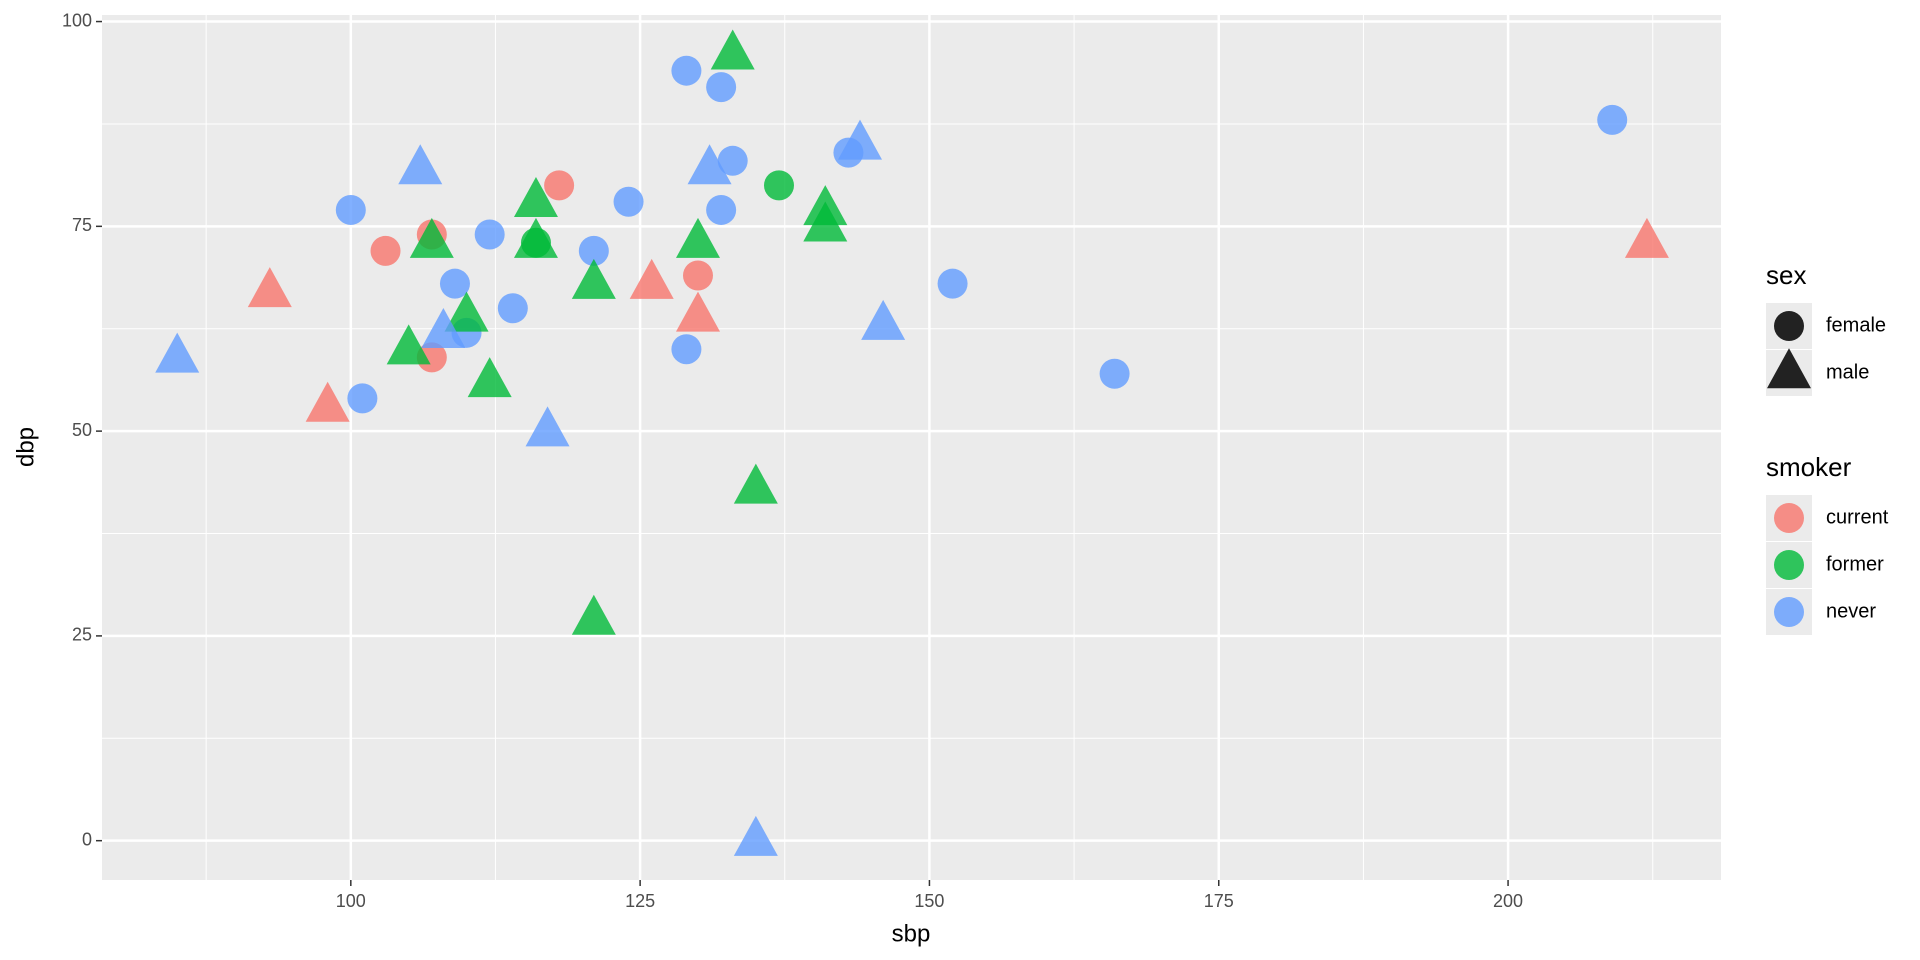 Image resolution: width=1920 pixels, height=960 pixels. I want to click on y-axis-title: dbp, so click(25, 447).